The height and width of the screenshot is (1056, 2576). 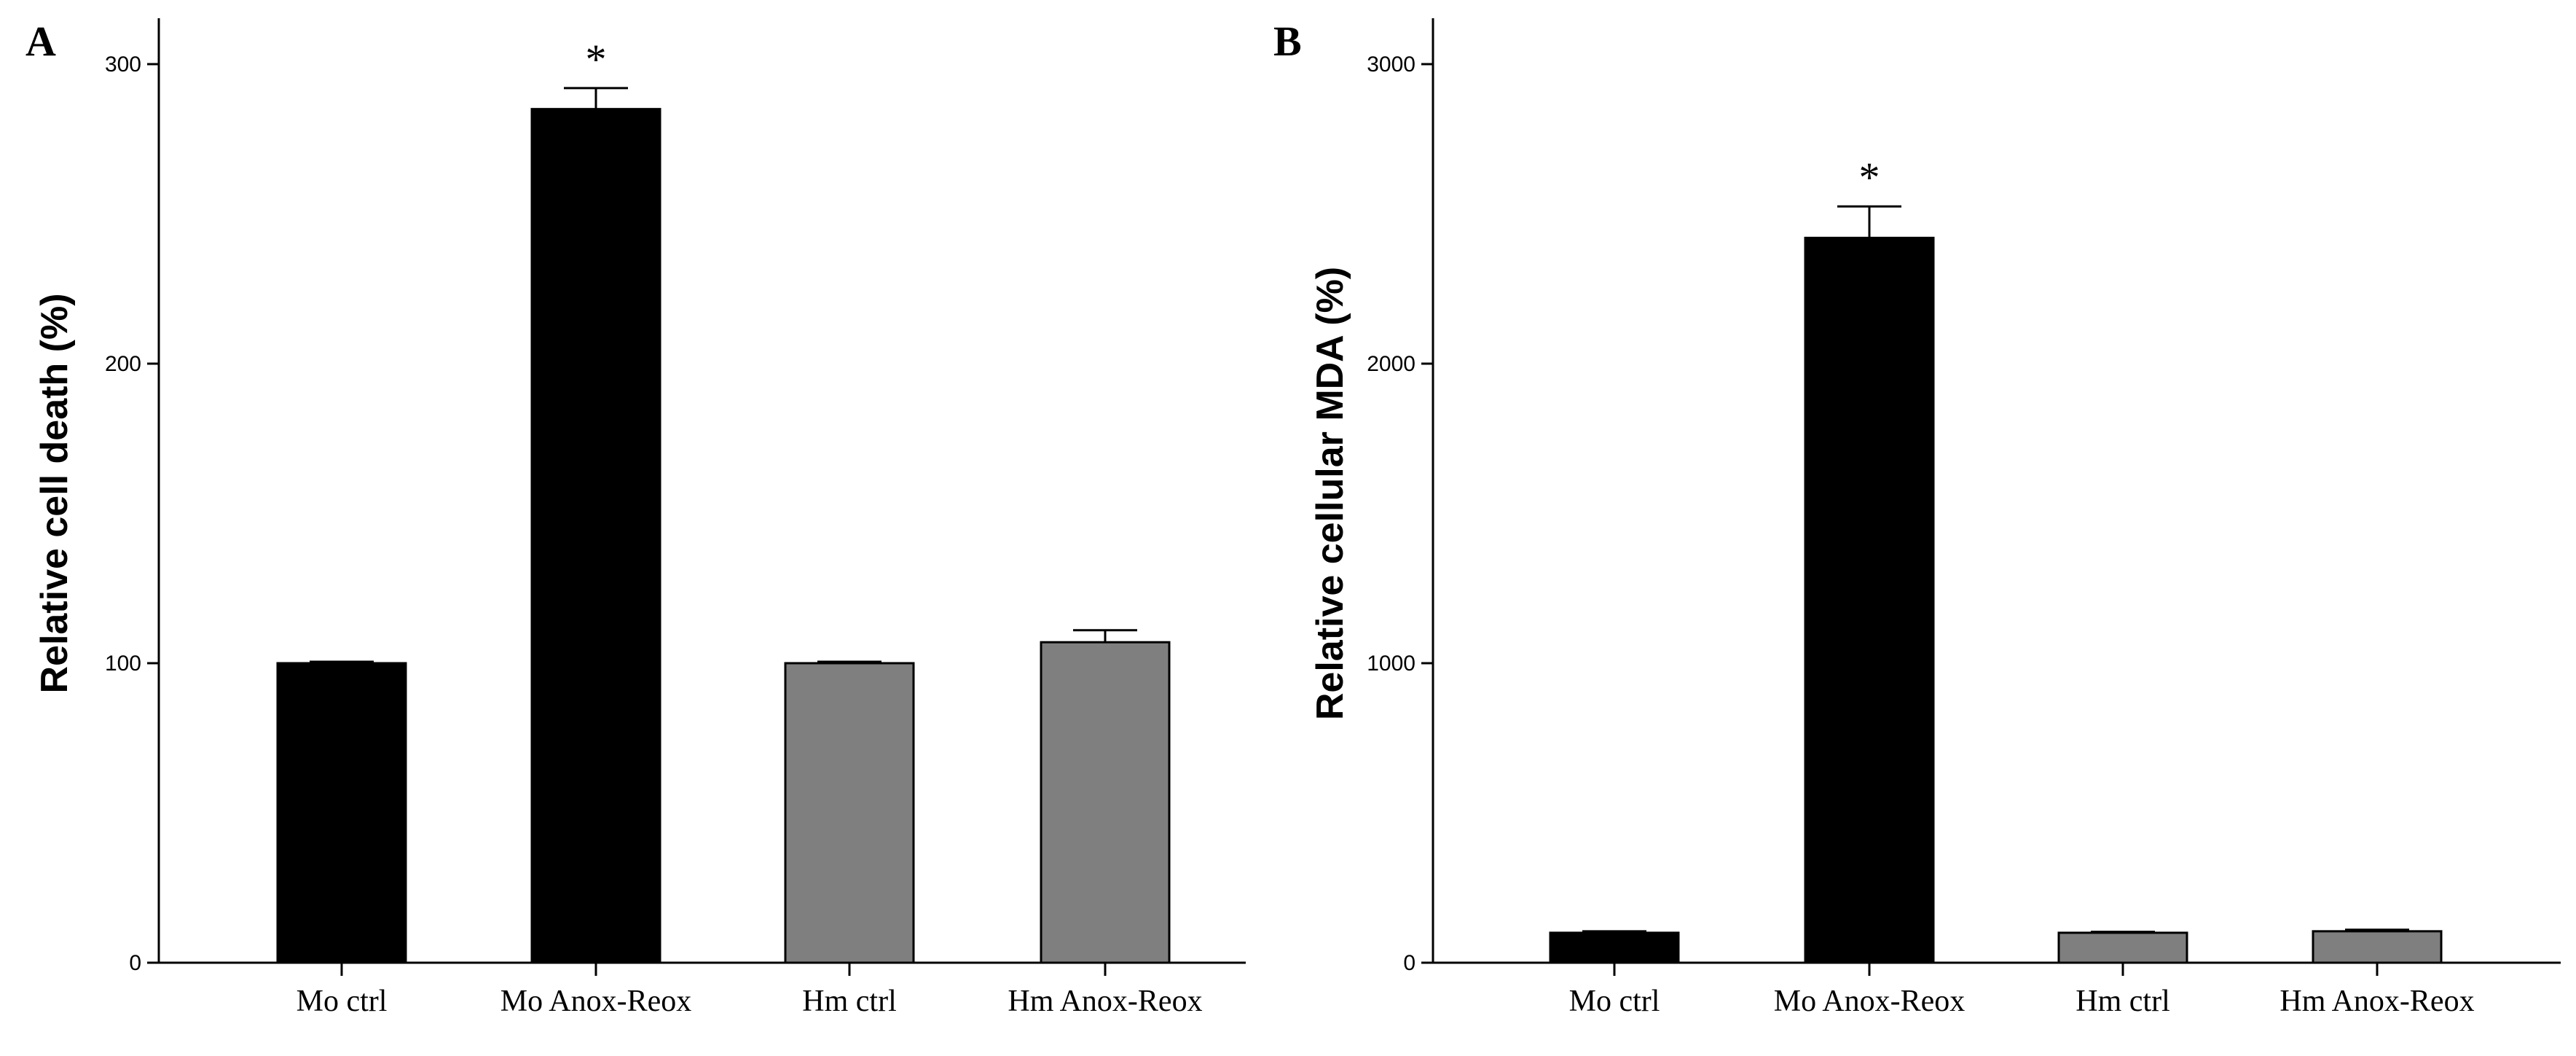 I want to click on panel-label: A, so click(x=40, y=41).